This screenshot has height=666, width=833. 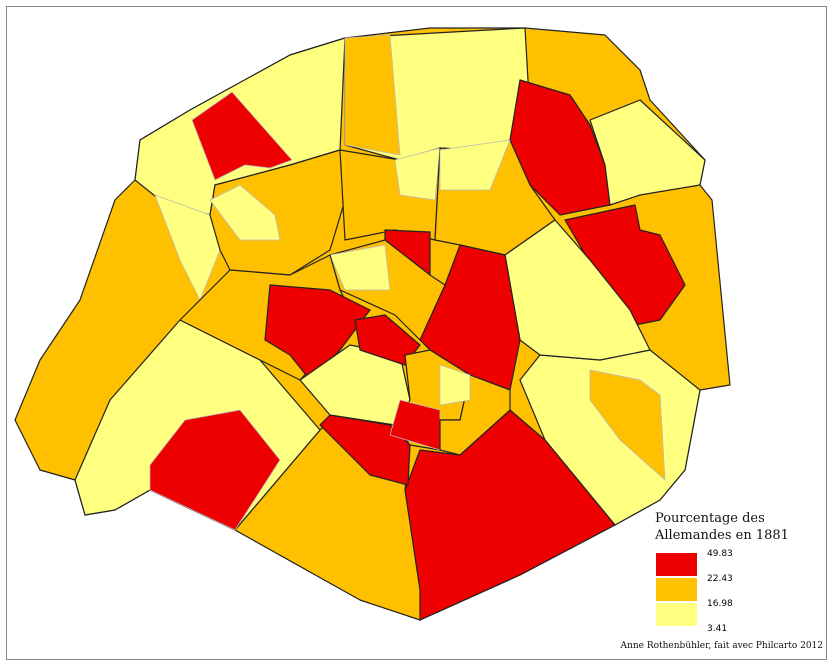 I want to click on legend: 49.83 22.43 16.98 3.41, so click(x=694, y=591).